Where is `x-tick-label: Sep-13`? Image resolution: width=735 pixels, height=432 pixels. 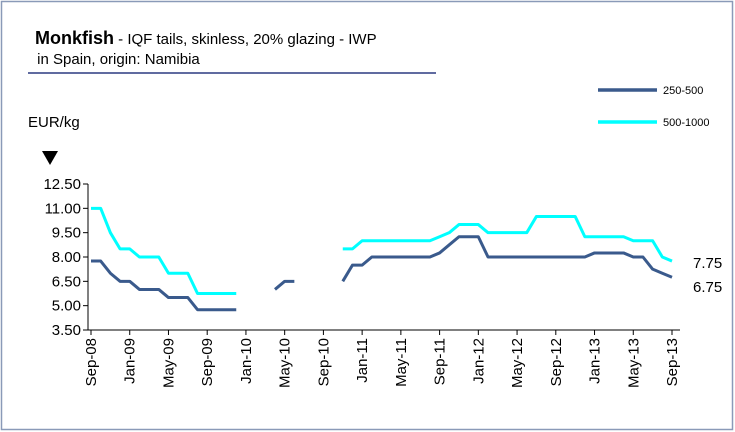 x-tick-label: Sep-13 is located at coordinates (672, 362).